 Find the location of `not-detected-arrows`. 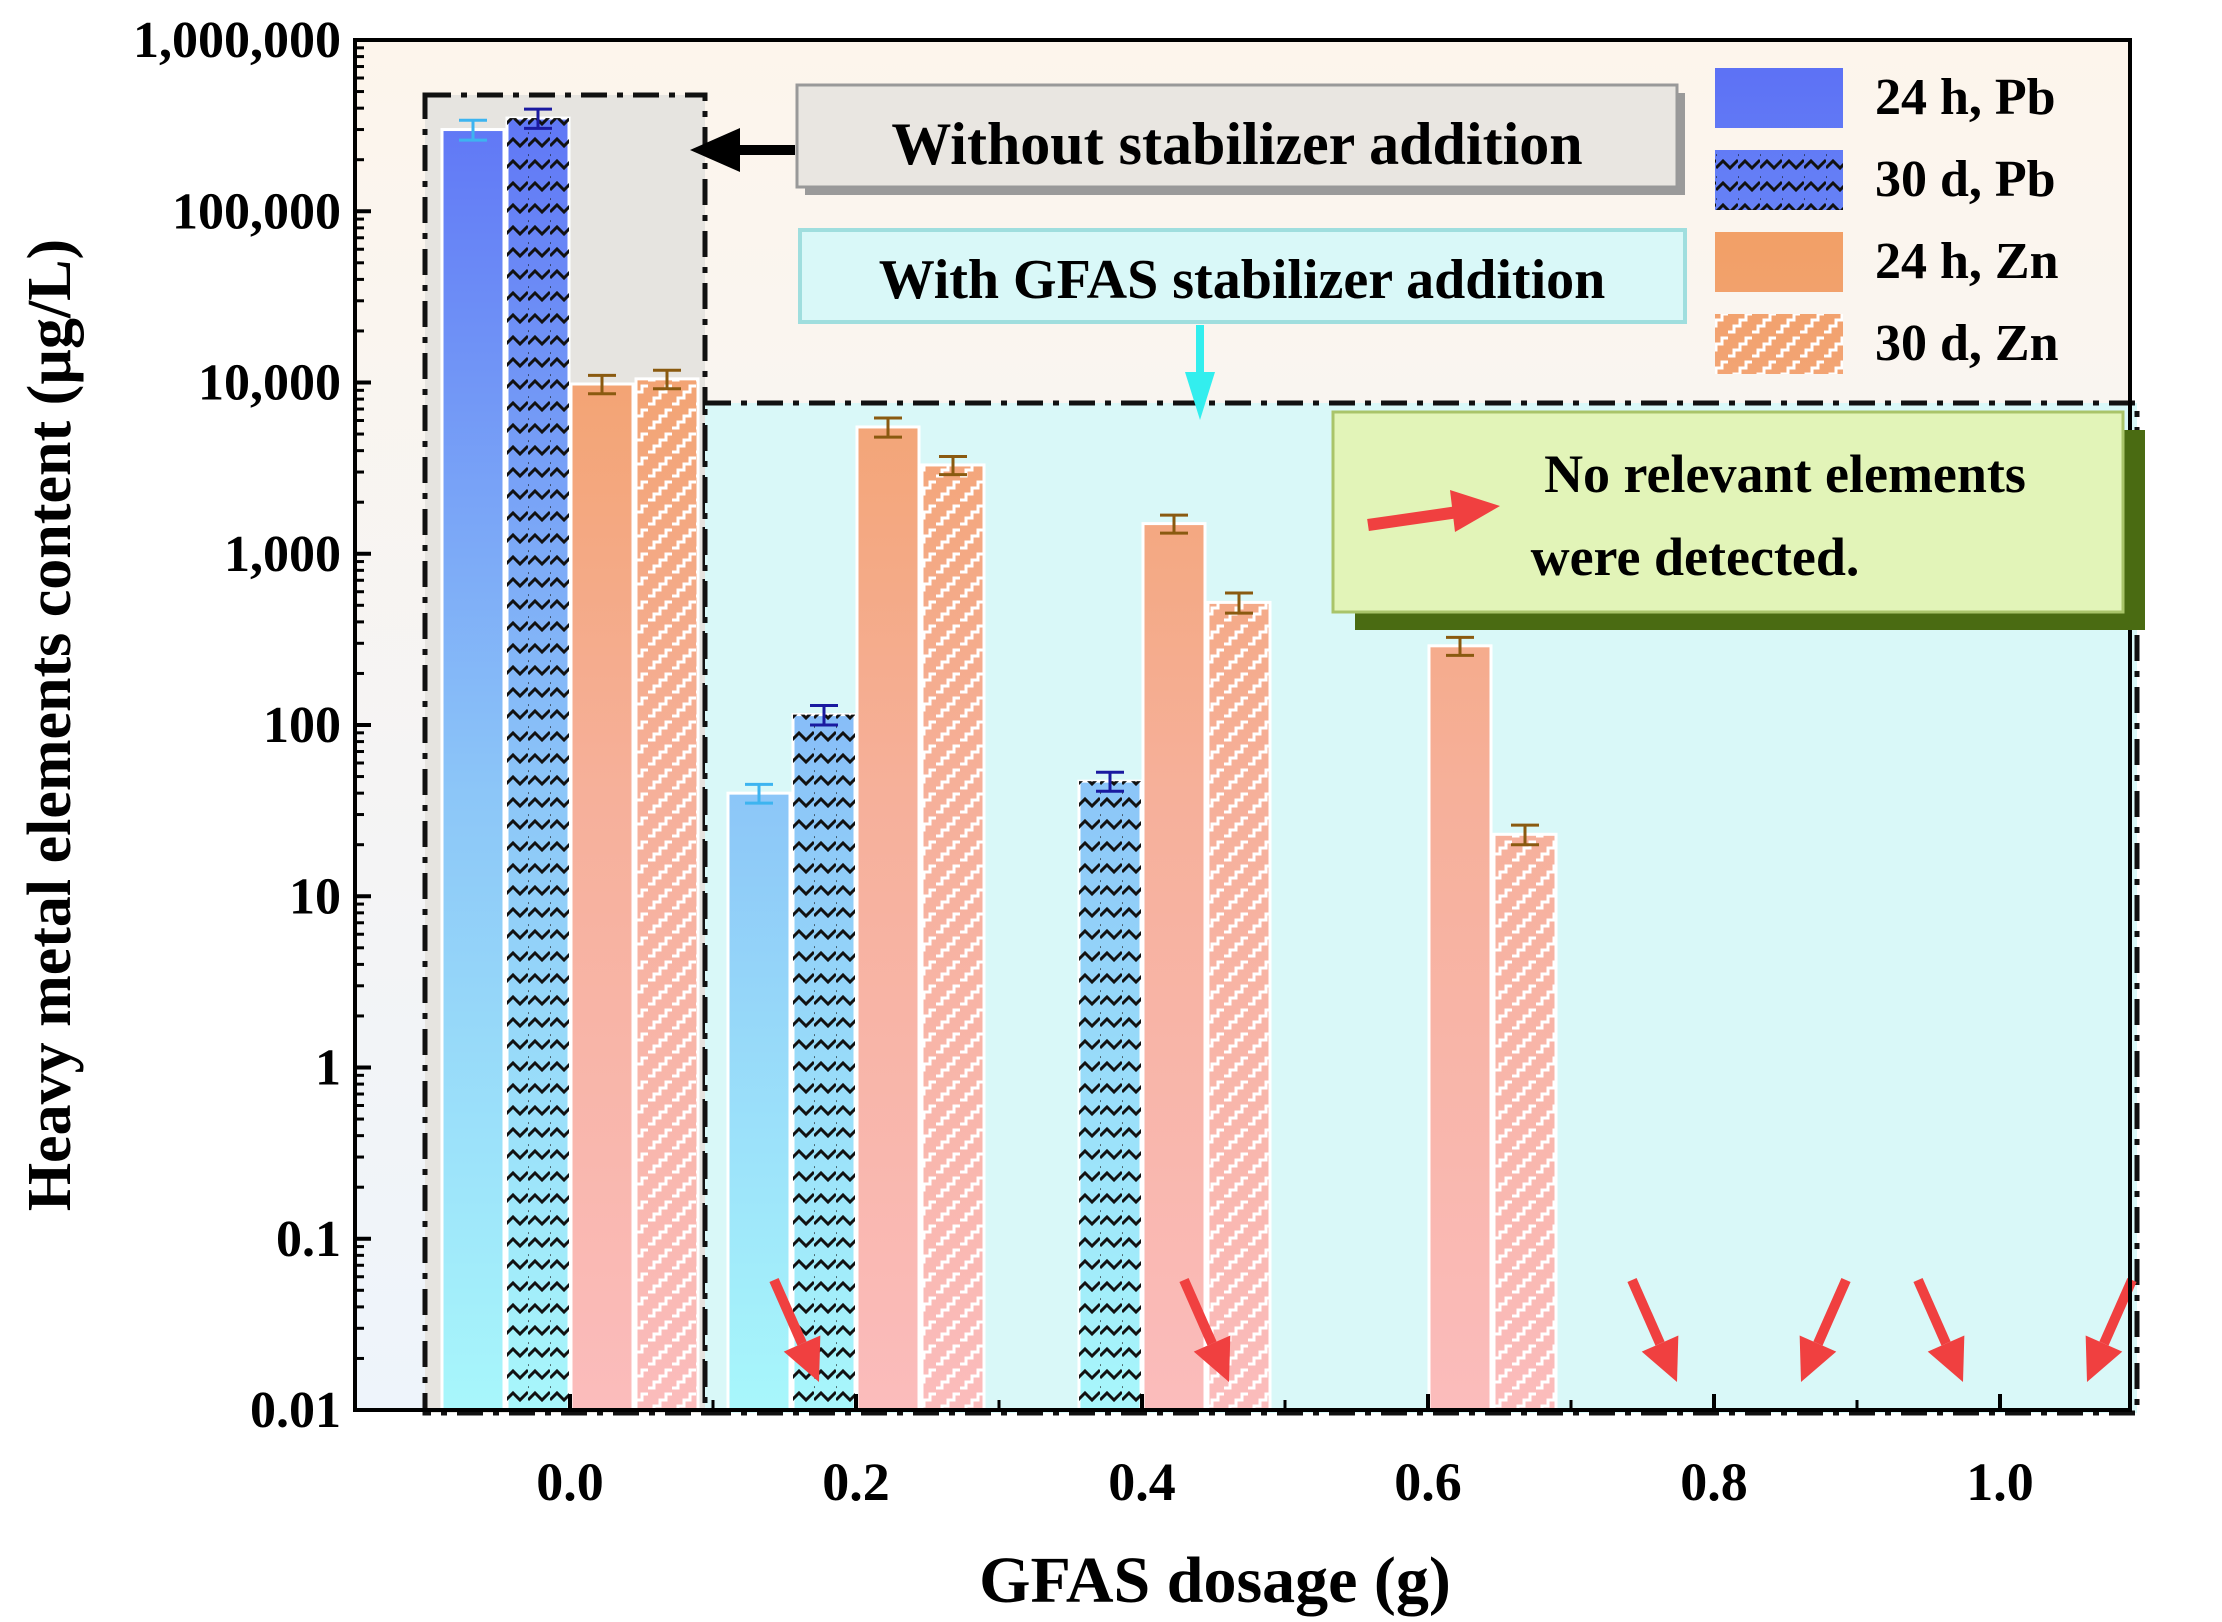

not-detected-arrows is located at coordinates (1453, 1329).